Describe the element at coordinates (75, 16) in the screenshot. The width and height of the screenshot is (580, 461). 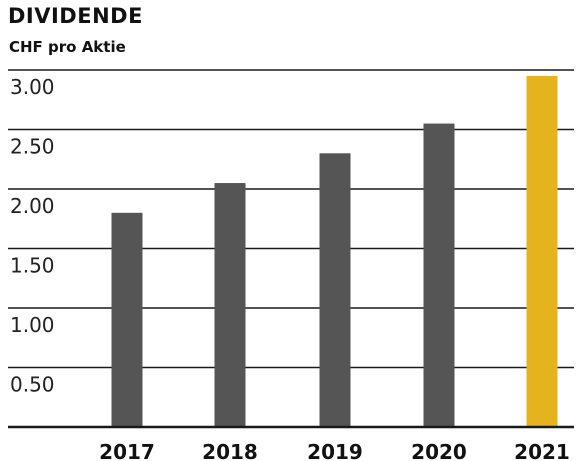
I see `chart-title: DIVIDENDE` at that location.